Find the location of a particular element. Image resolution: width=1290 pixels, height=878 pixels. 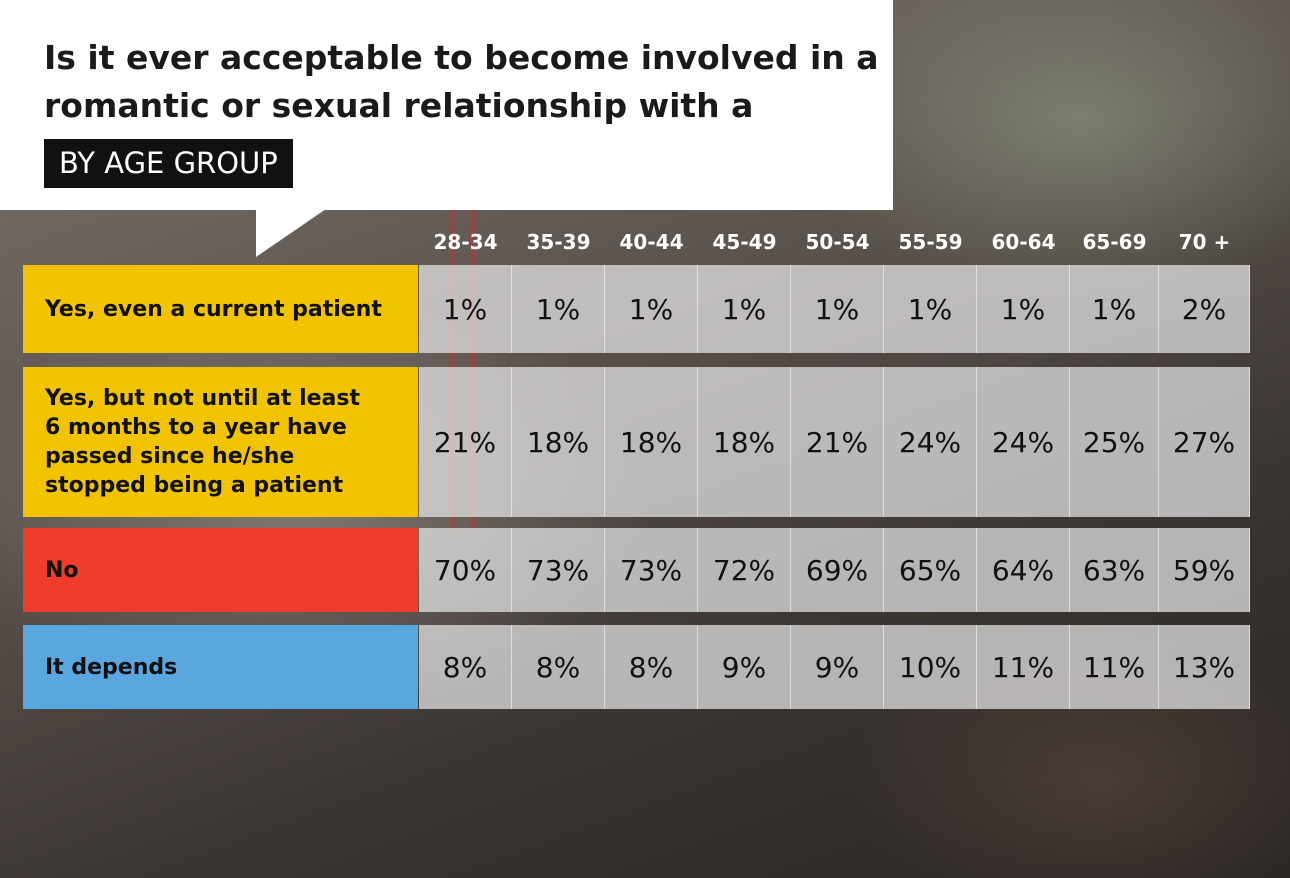

row-label: It depends is located at coordinates (220, 667).